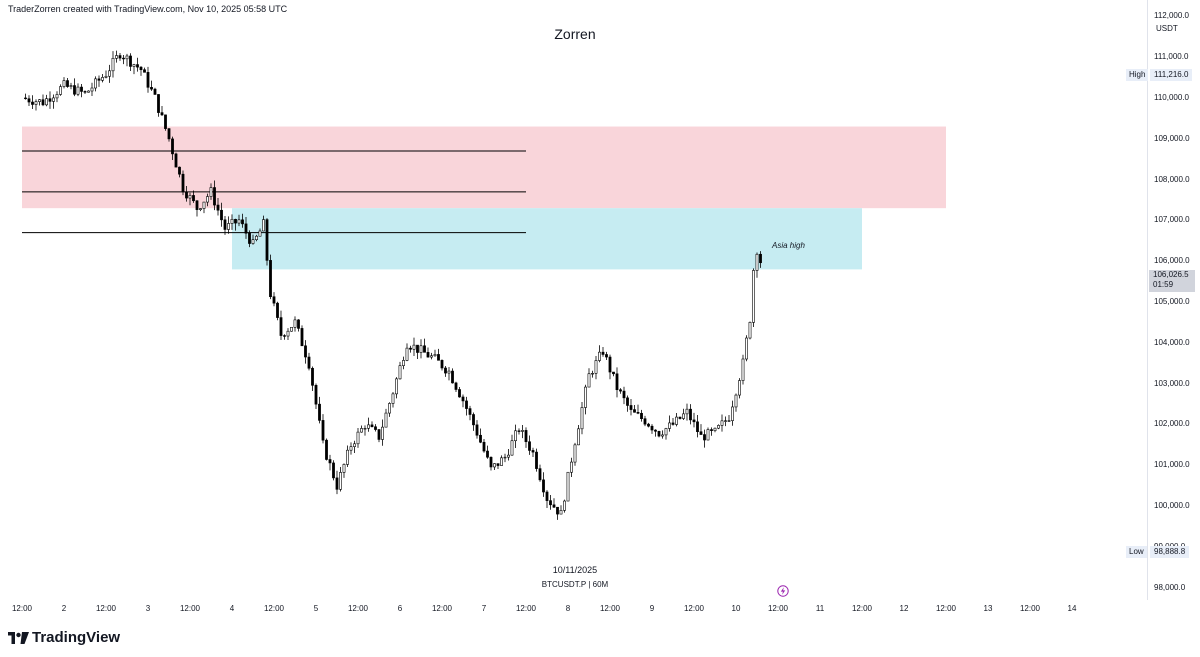  I want to click on high-value: 111,216.0, so click(1171, 75).